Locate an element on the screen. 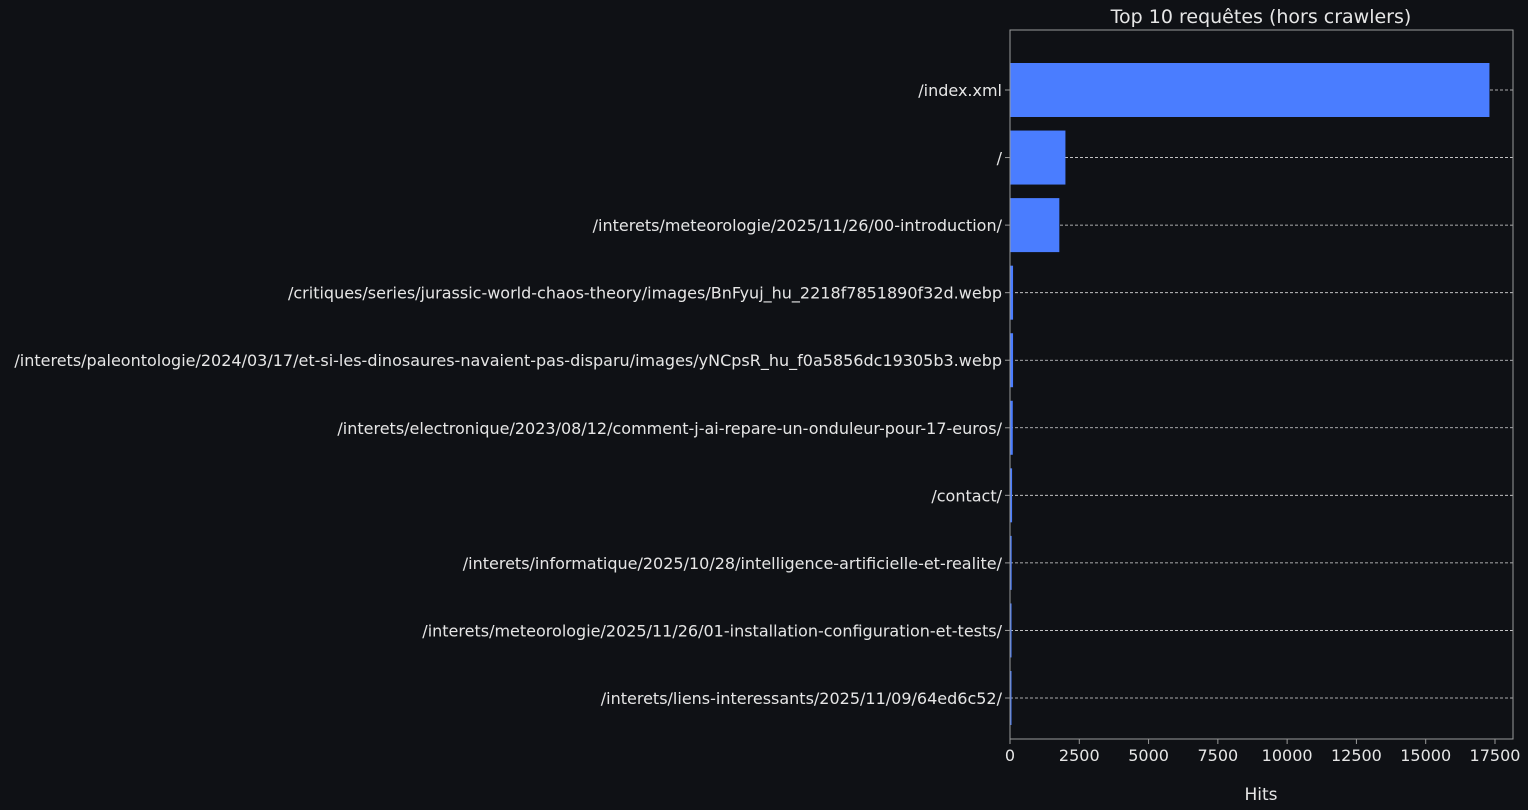  x-tick-label: 12500 is located at coordinates (1356, 755).